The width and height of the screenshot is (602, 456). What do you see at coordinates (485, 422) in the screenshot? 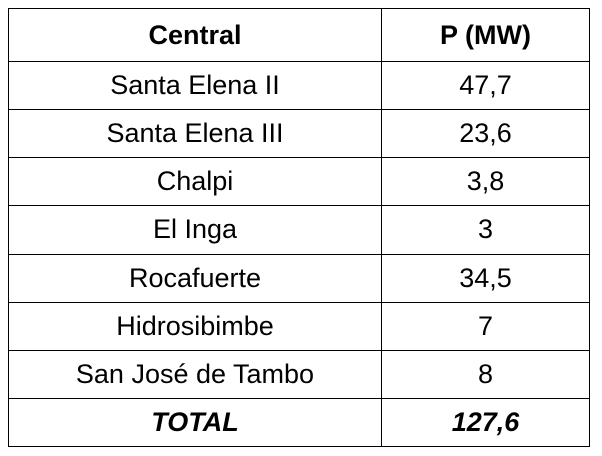
I see `total-cell: 127,6` at bounding box center [485, 422].